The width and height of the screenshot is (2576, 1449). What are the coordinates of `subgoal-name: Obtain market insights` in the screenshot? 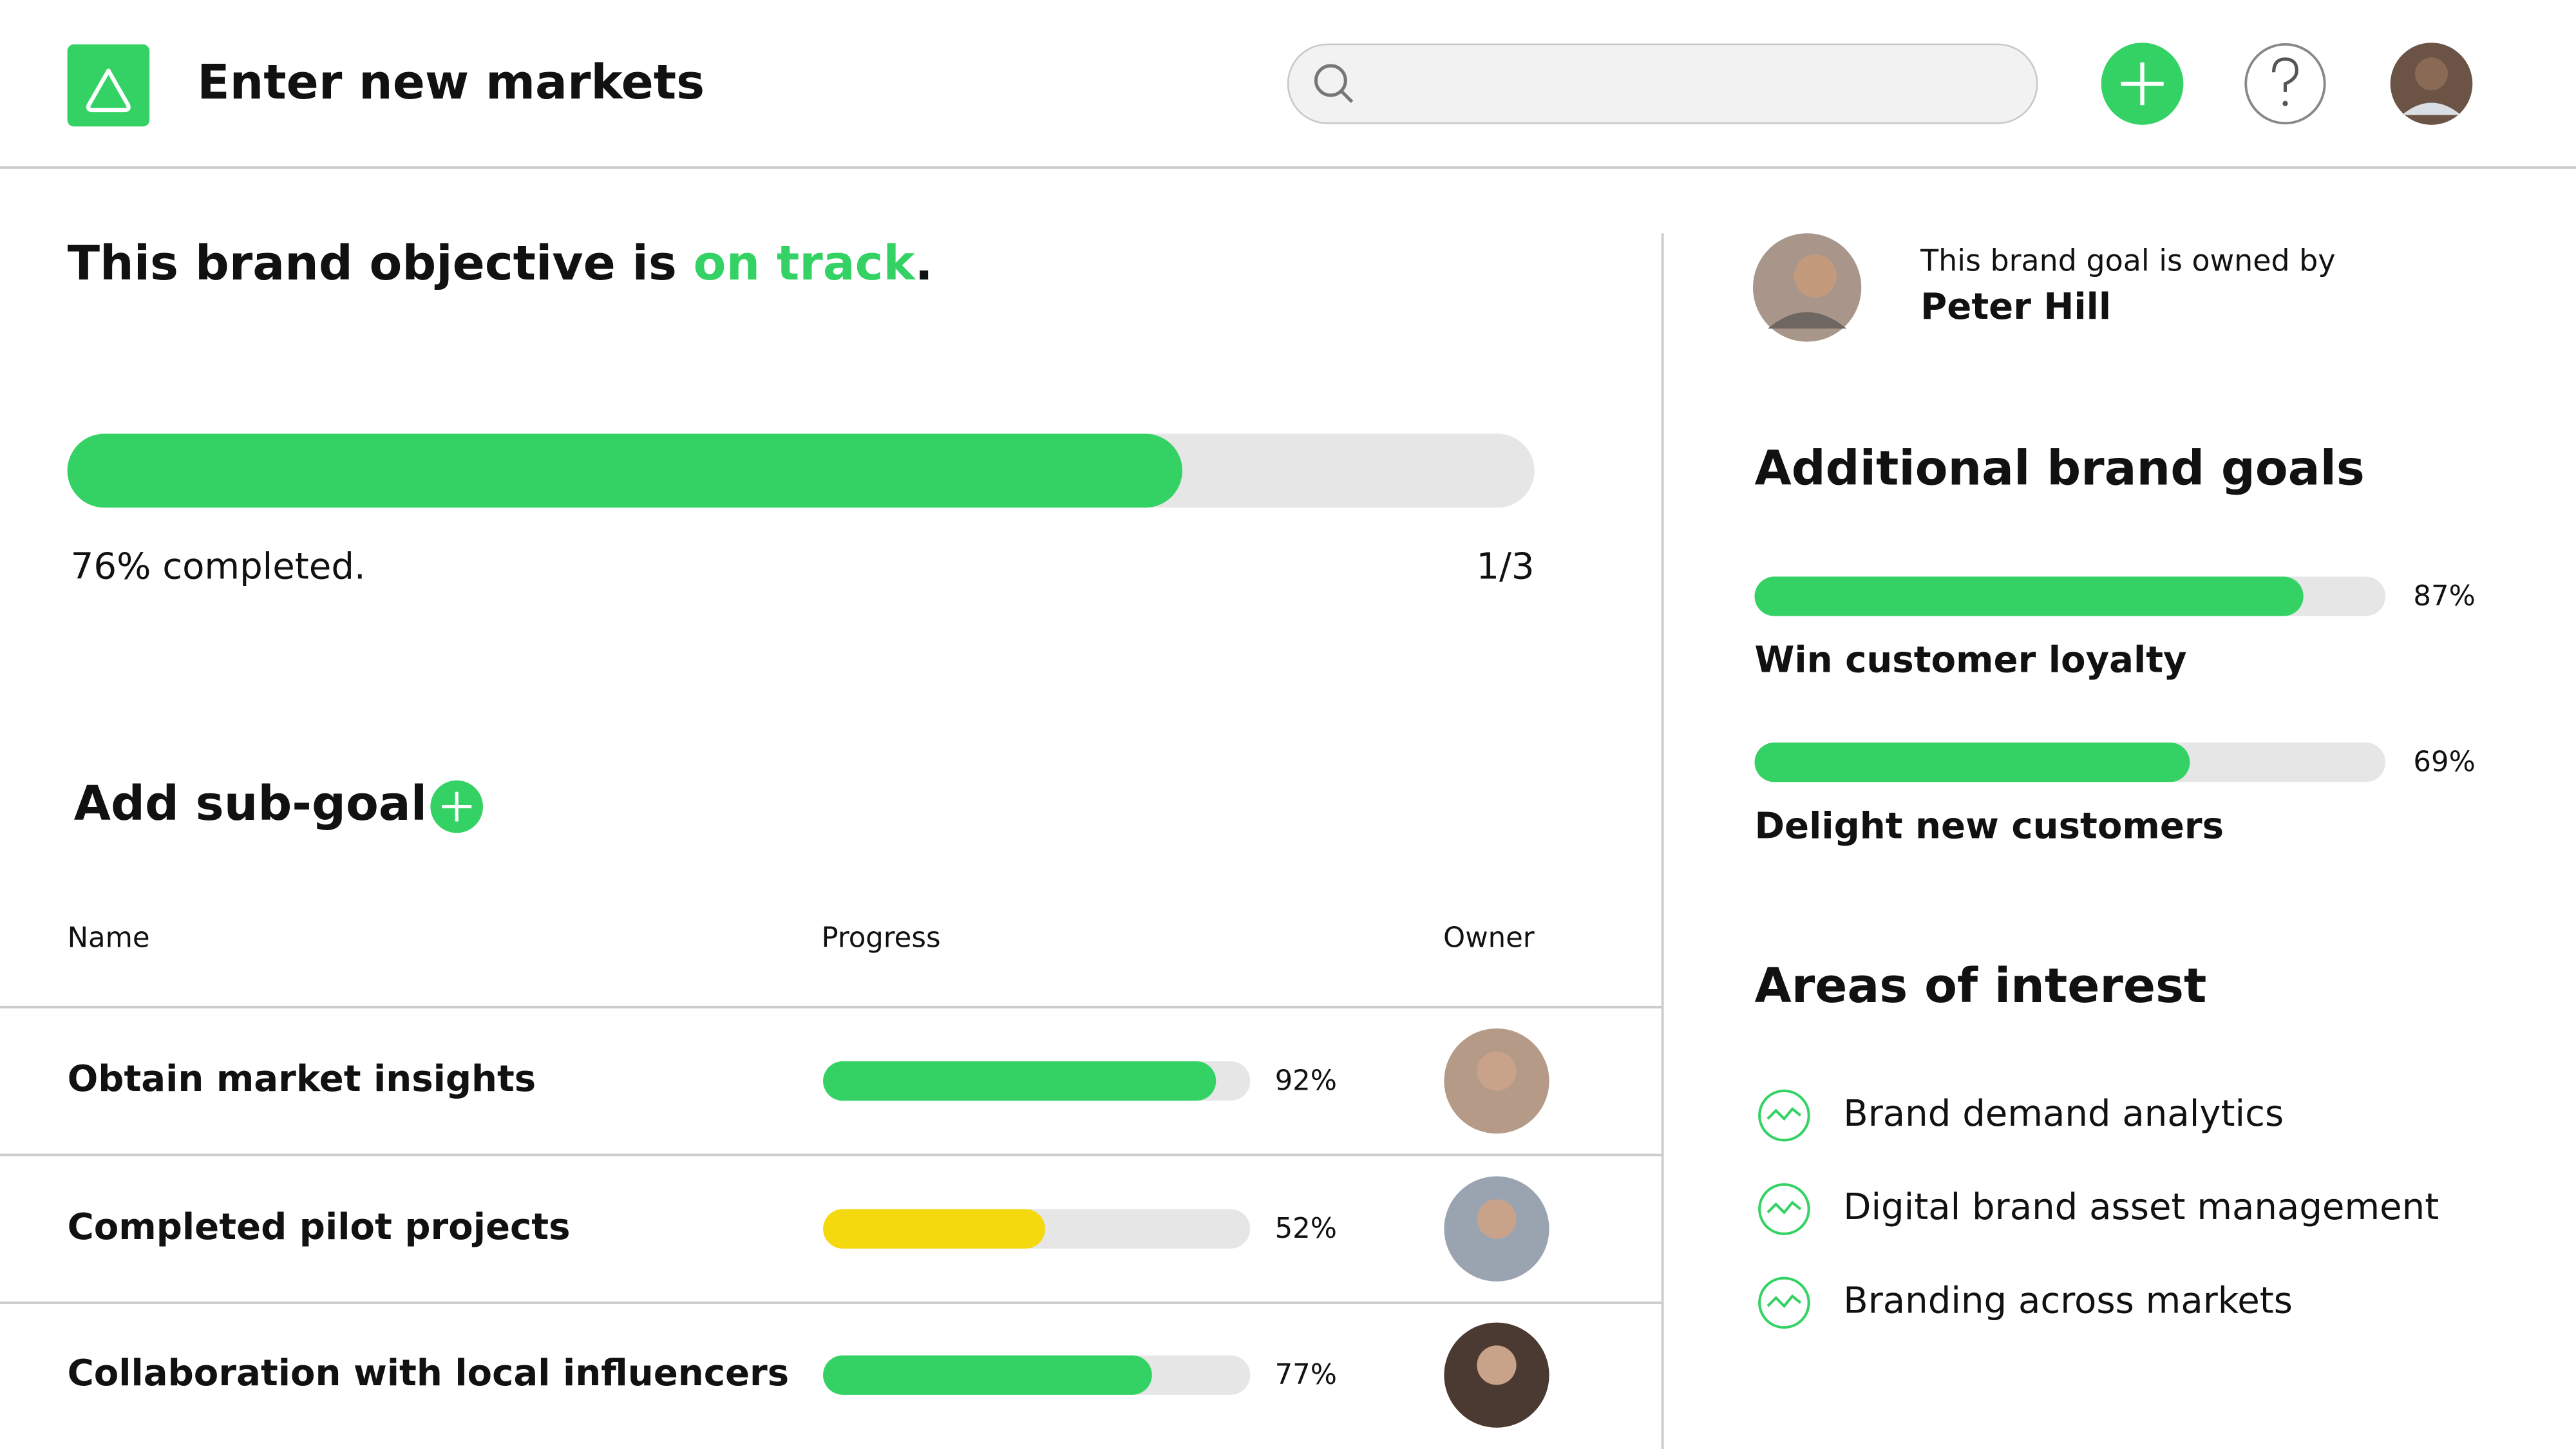 It's located at (302, 1079).